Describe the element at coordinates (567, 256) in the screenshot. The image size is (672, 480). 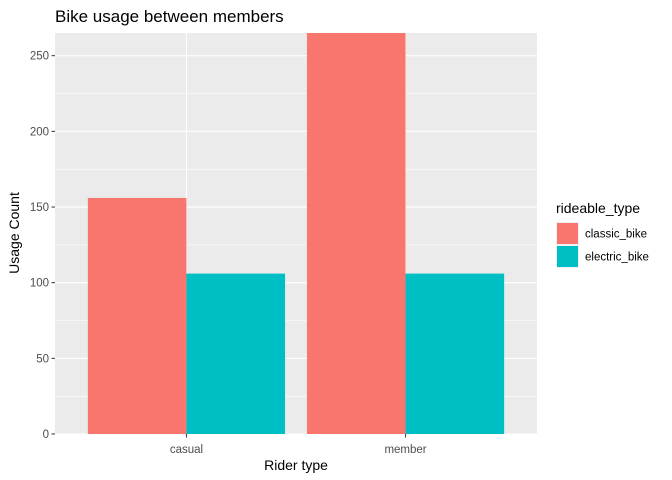
I see `legend-key-electric_bike` at that location.